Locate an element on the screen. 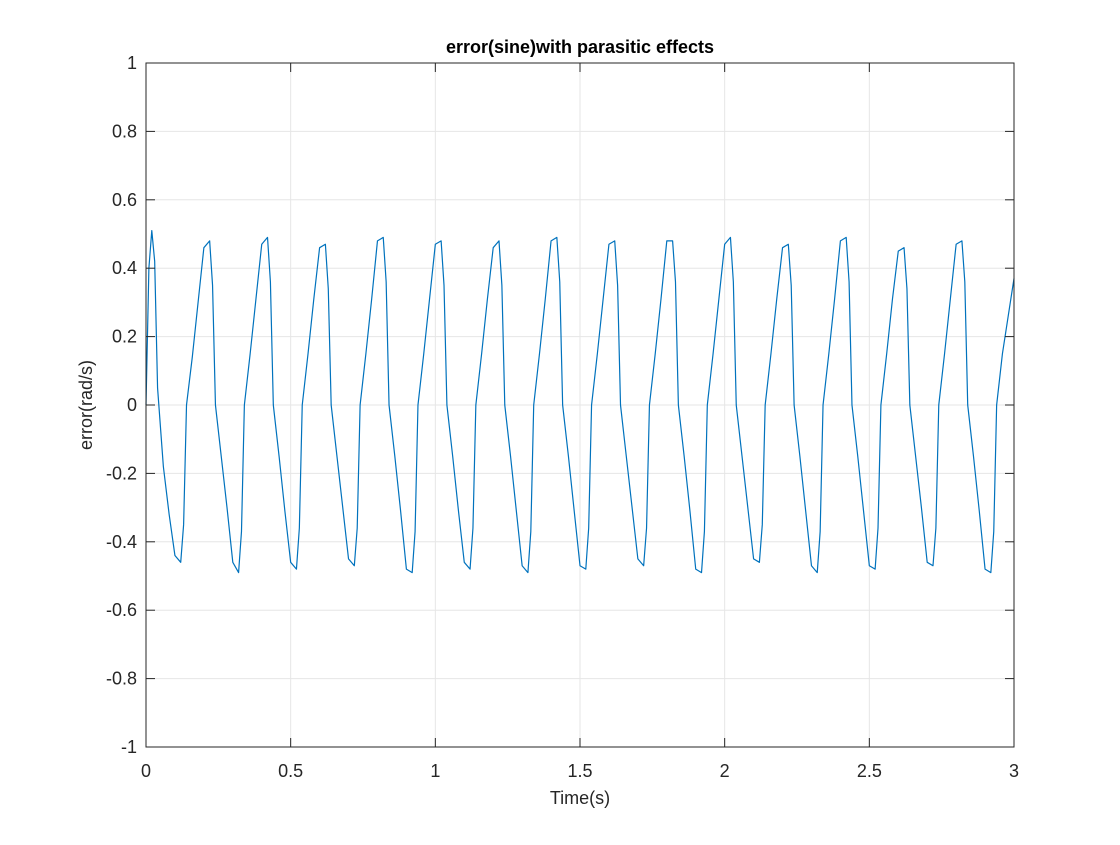 The image size is (1120, 845). y-tick-label: -0.4 is located at coordinates (121, 542).